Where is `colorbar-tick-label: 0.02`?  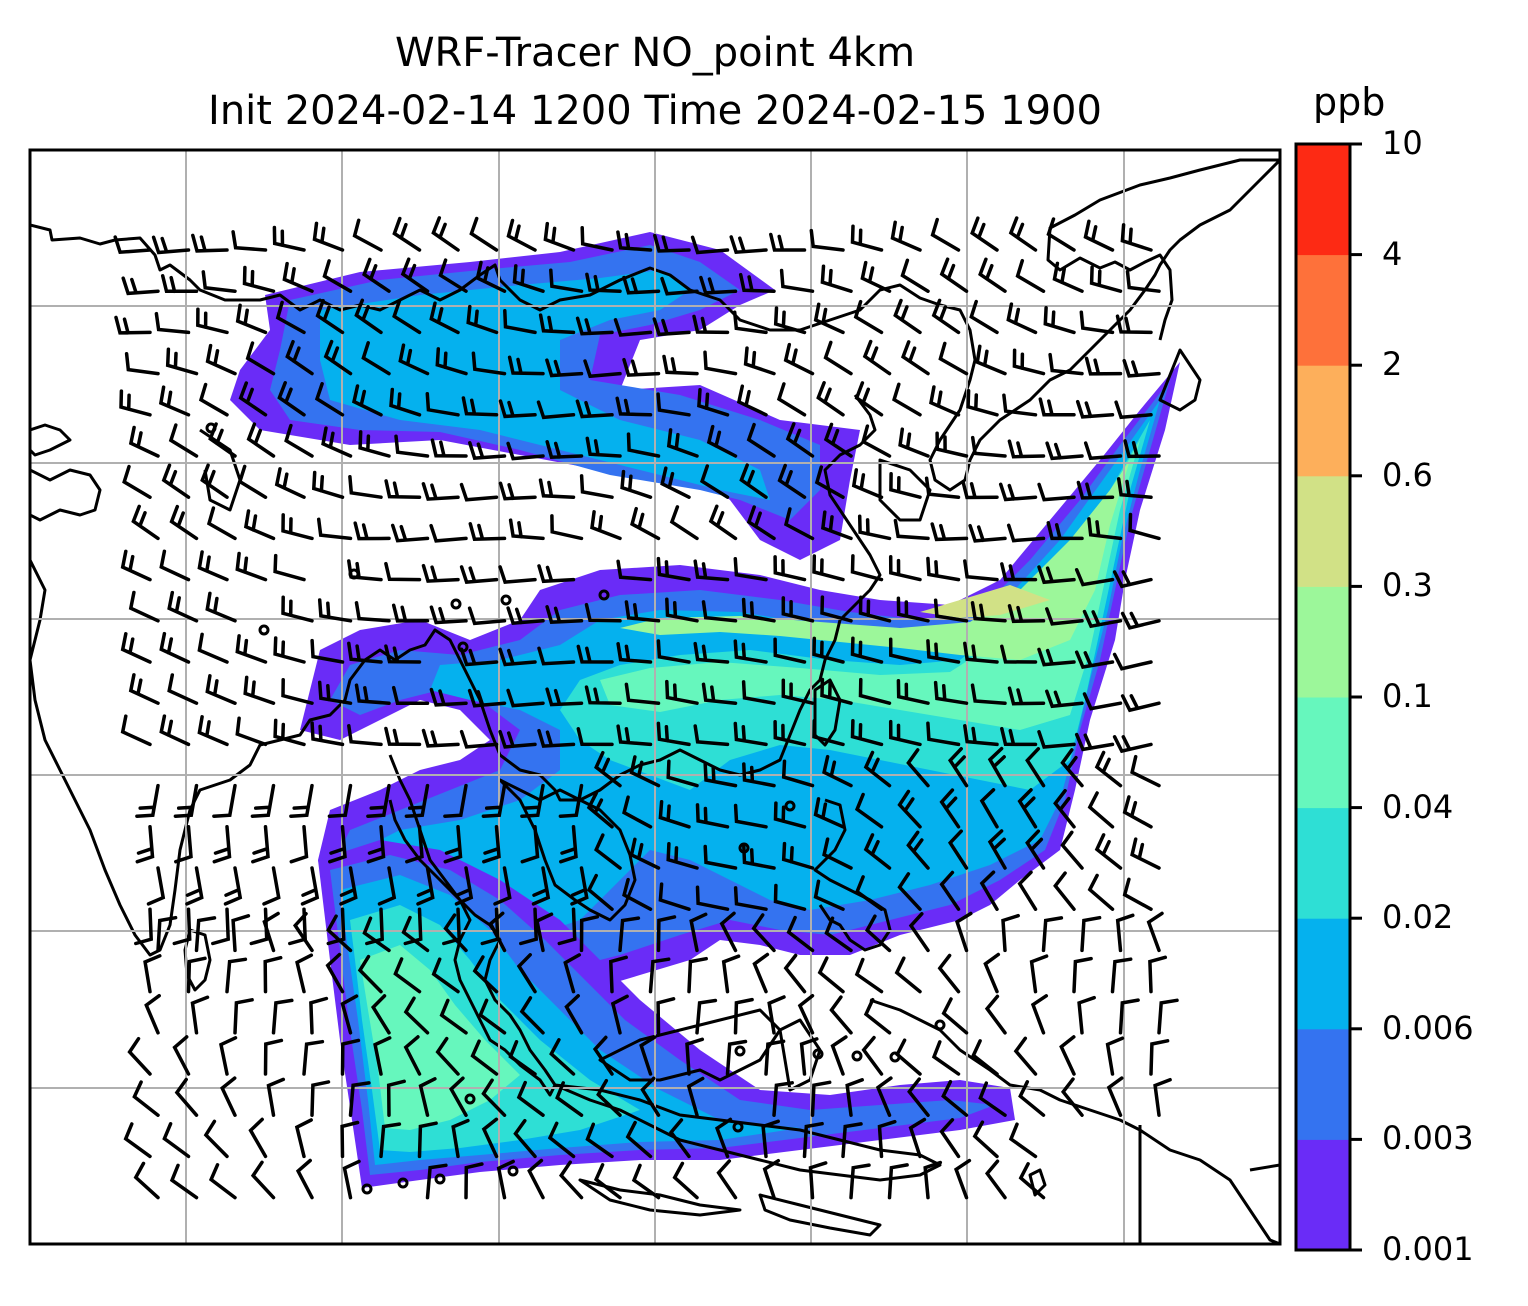 colorbar-tick-label: 0.02 is located at coordinates (1418, 917).